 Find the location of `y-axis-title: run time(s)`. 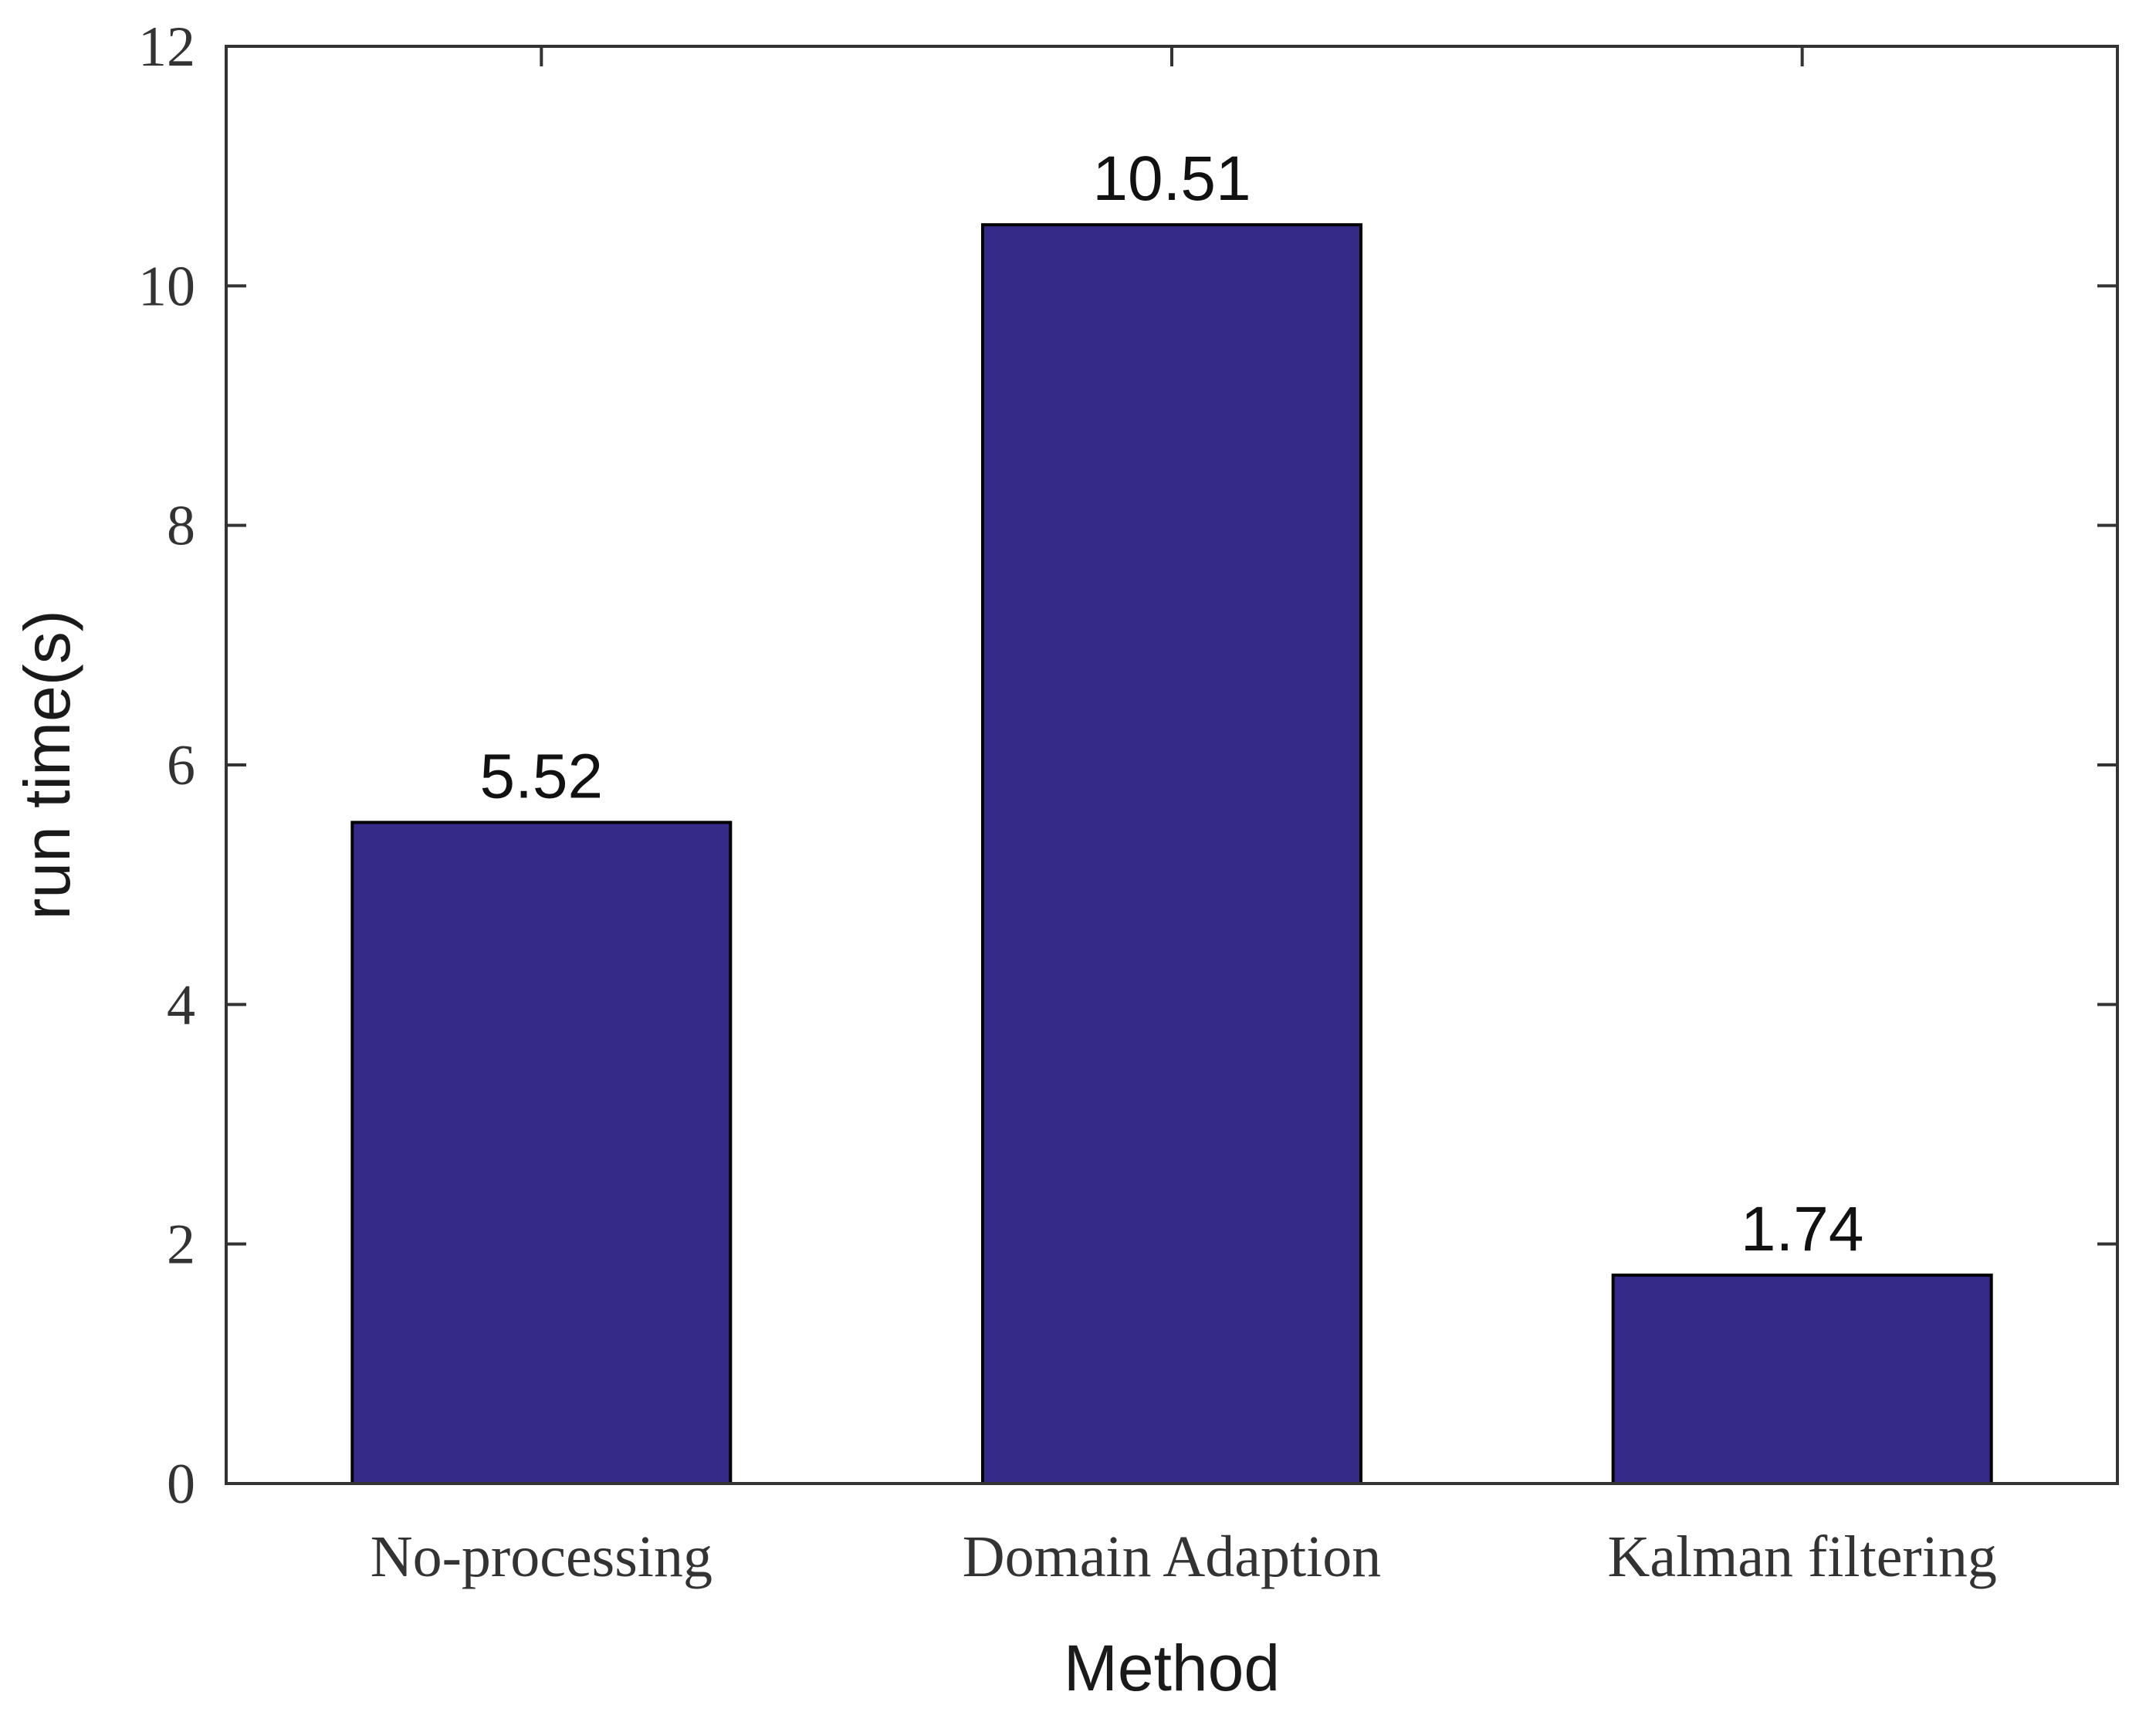

y-axis-title: run time(s) is located at coordinates (47, 764).